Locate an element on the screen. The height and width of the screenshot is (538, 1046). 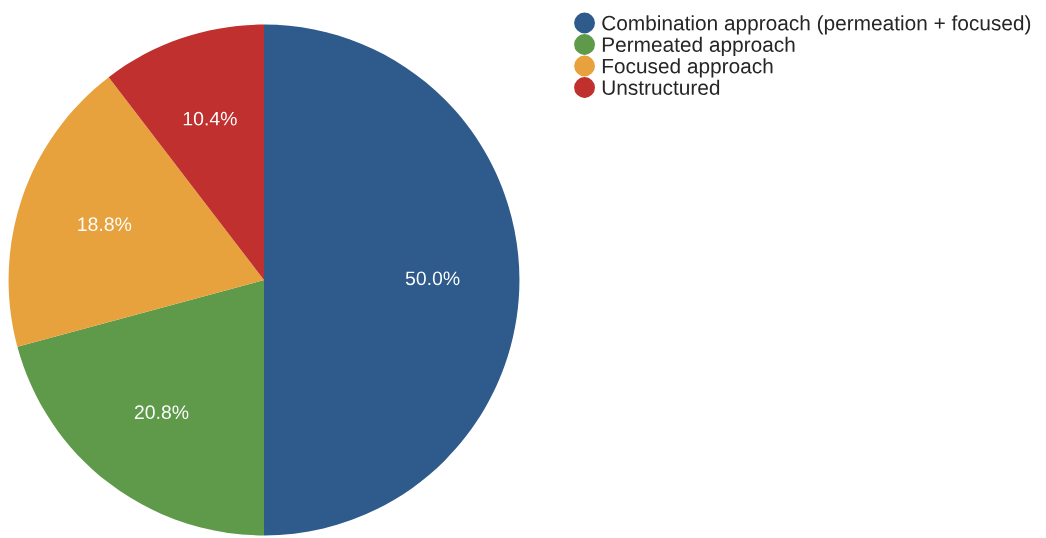
data-label: 18.8% is located at coordinates (105, 224).